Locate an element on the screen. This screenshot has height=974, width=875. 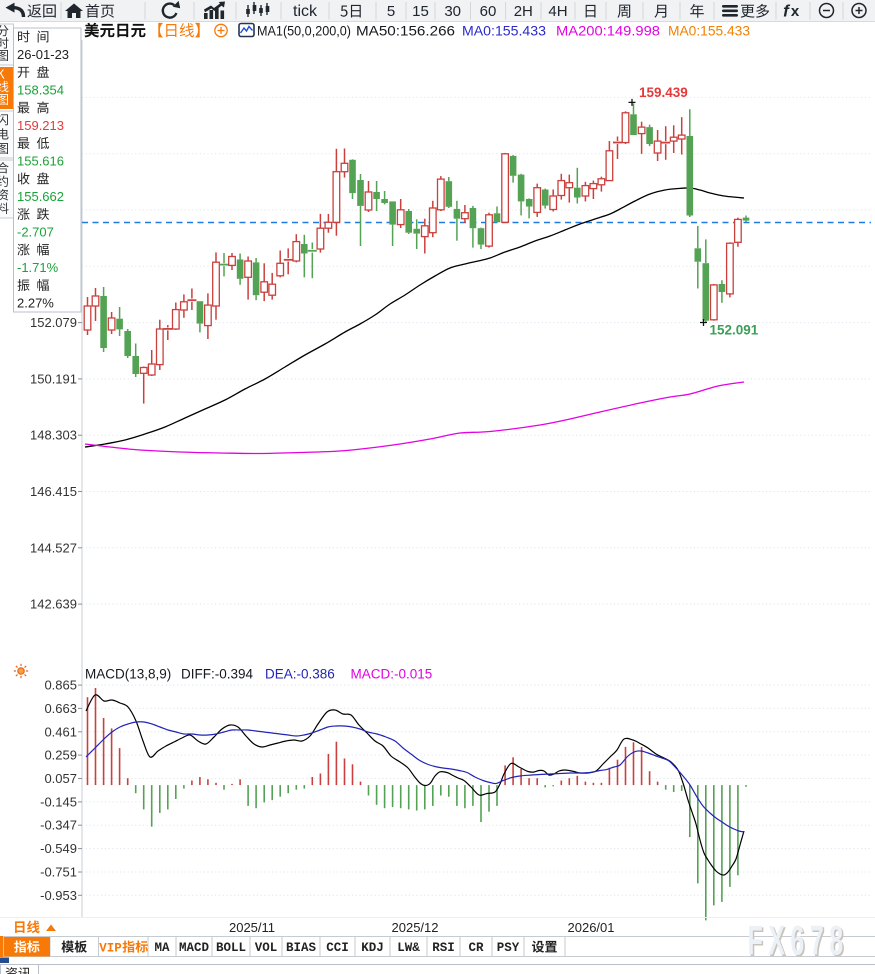
svg-text: 142.639 is located at coordinates (53, 604).